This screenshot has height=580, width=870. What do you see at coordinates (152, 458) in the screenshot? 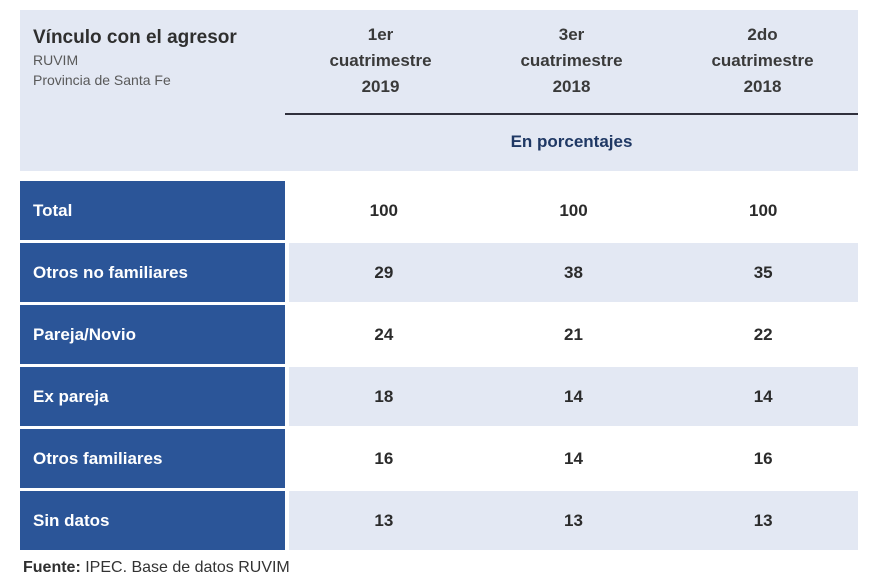
I see `row-label: Otros familiares` at bounding box center [152, 458].